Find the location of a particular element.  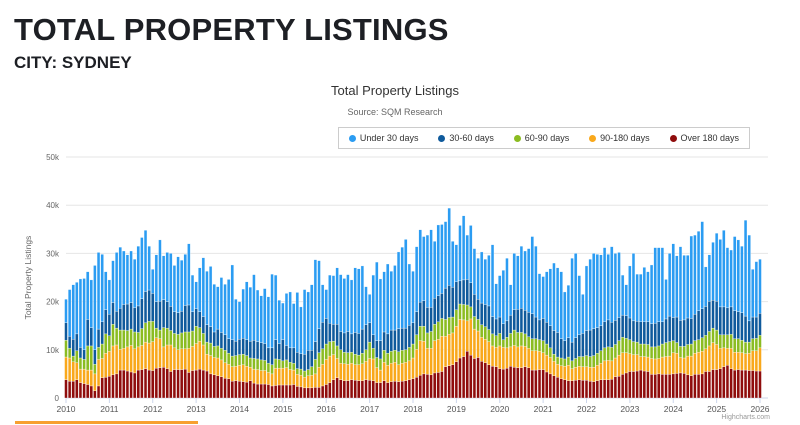

x-tick-label: 2017 is located at coordinates (369, 409).